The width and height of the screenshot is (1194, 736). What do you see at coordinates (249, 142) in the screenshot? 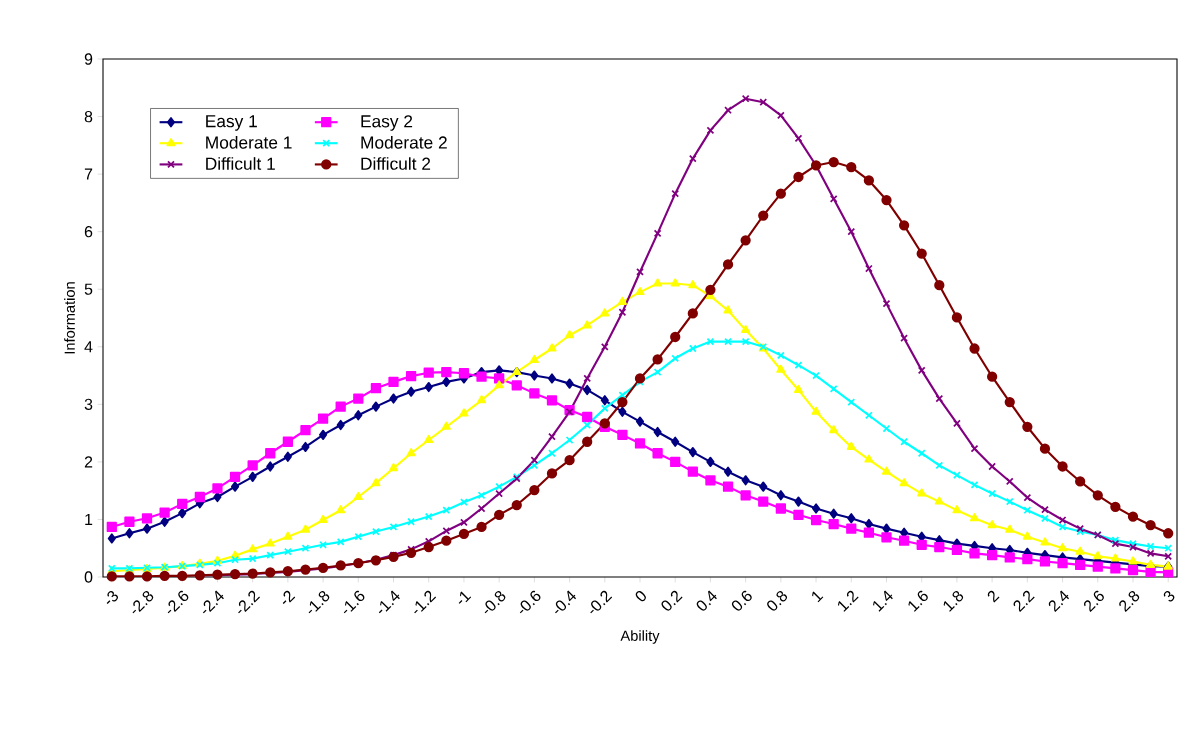
I see `legend-label: Moderate 1` at bounding box center [249, 142].